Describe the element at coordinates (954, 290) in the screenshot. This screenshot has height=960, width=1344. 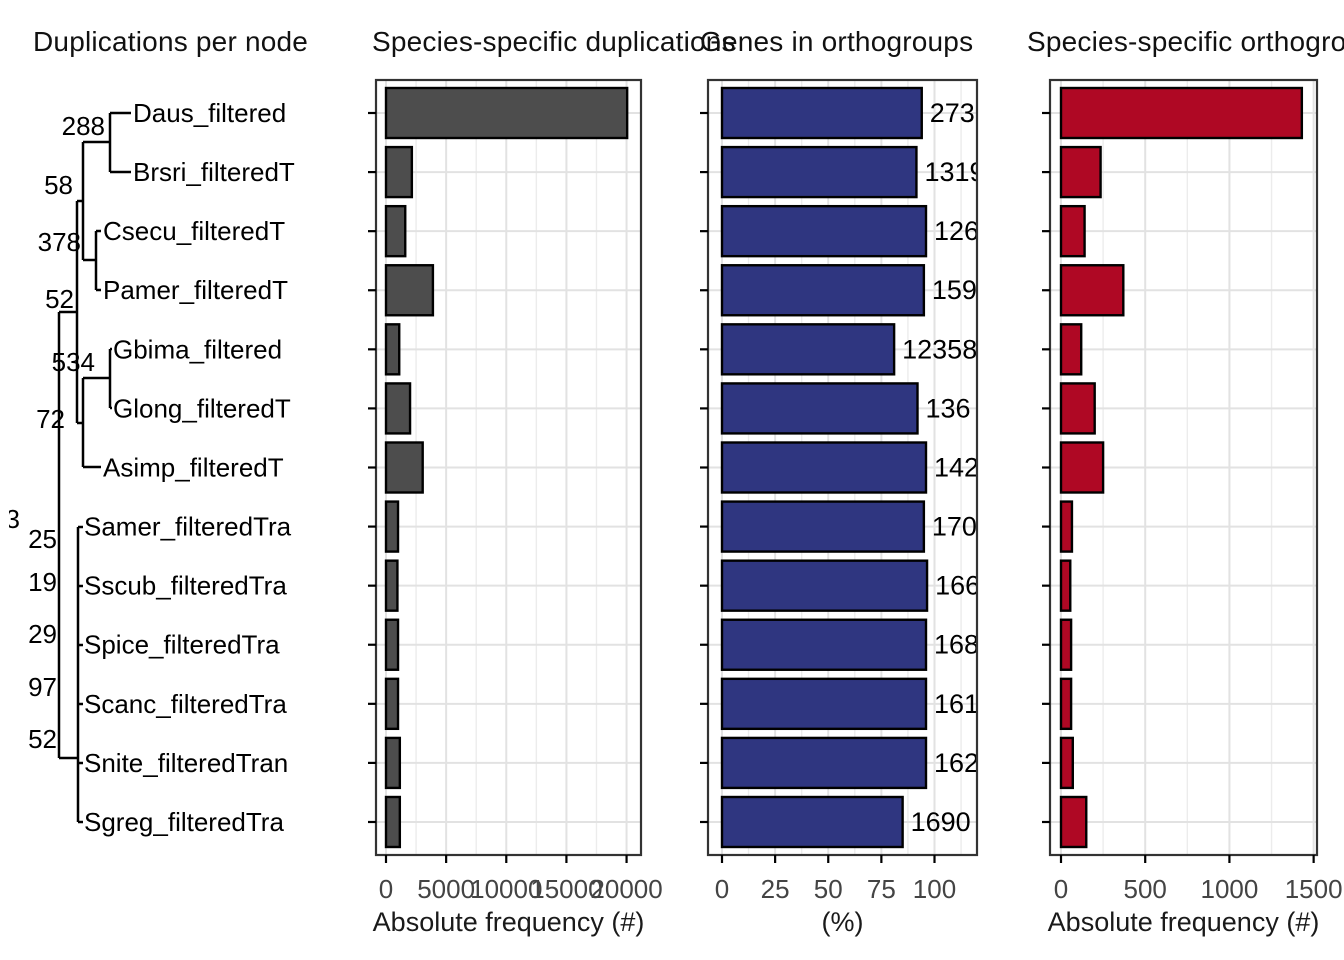
I see `value-label: 159` at that location.